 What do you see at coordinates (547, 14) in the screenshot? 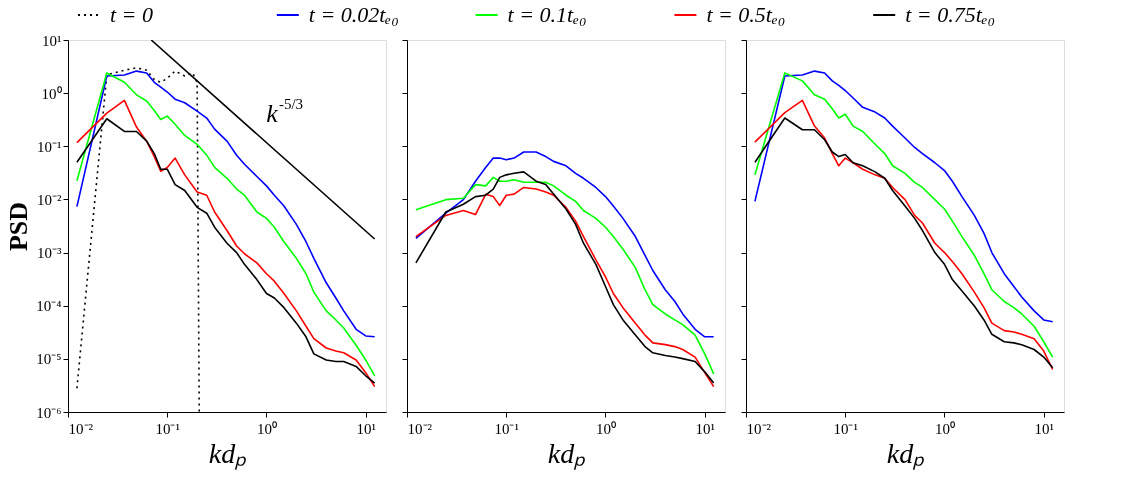
I see `legend-label: t = 0.1tₑ₀` at bounding box center [547, 14].